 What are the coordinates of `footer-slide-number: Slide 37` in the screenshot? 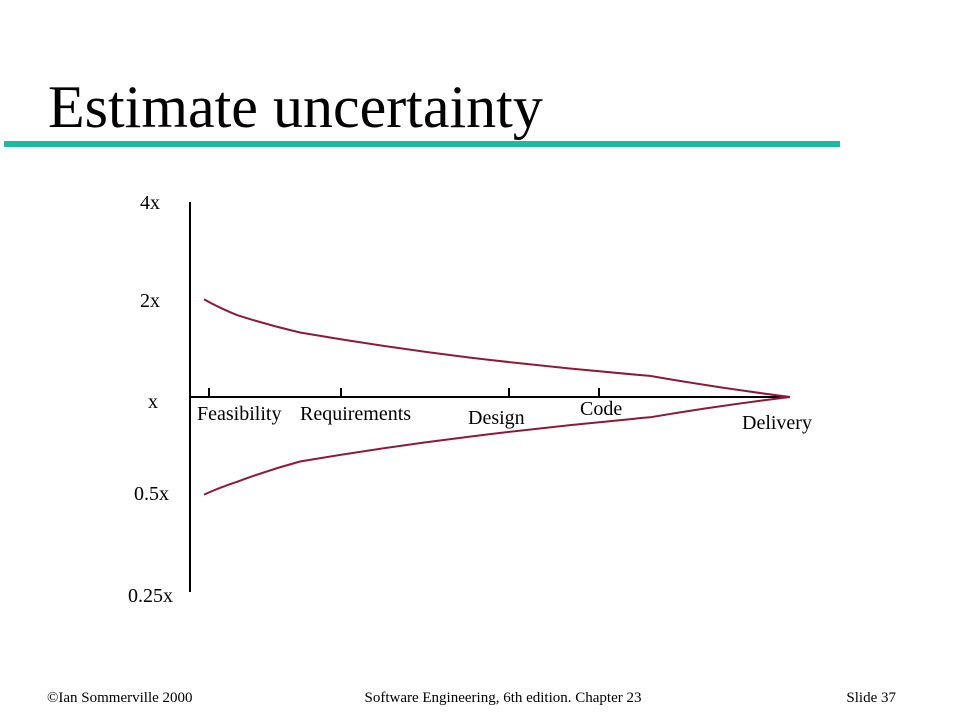 It's located at (871, 698).